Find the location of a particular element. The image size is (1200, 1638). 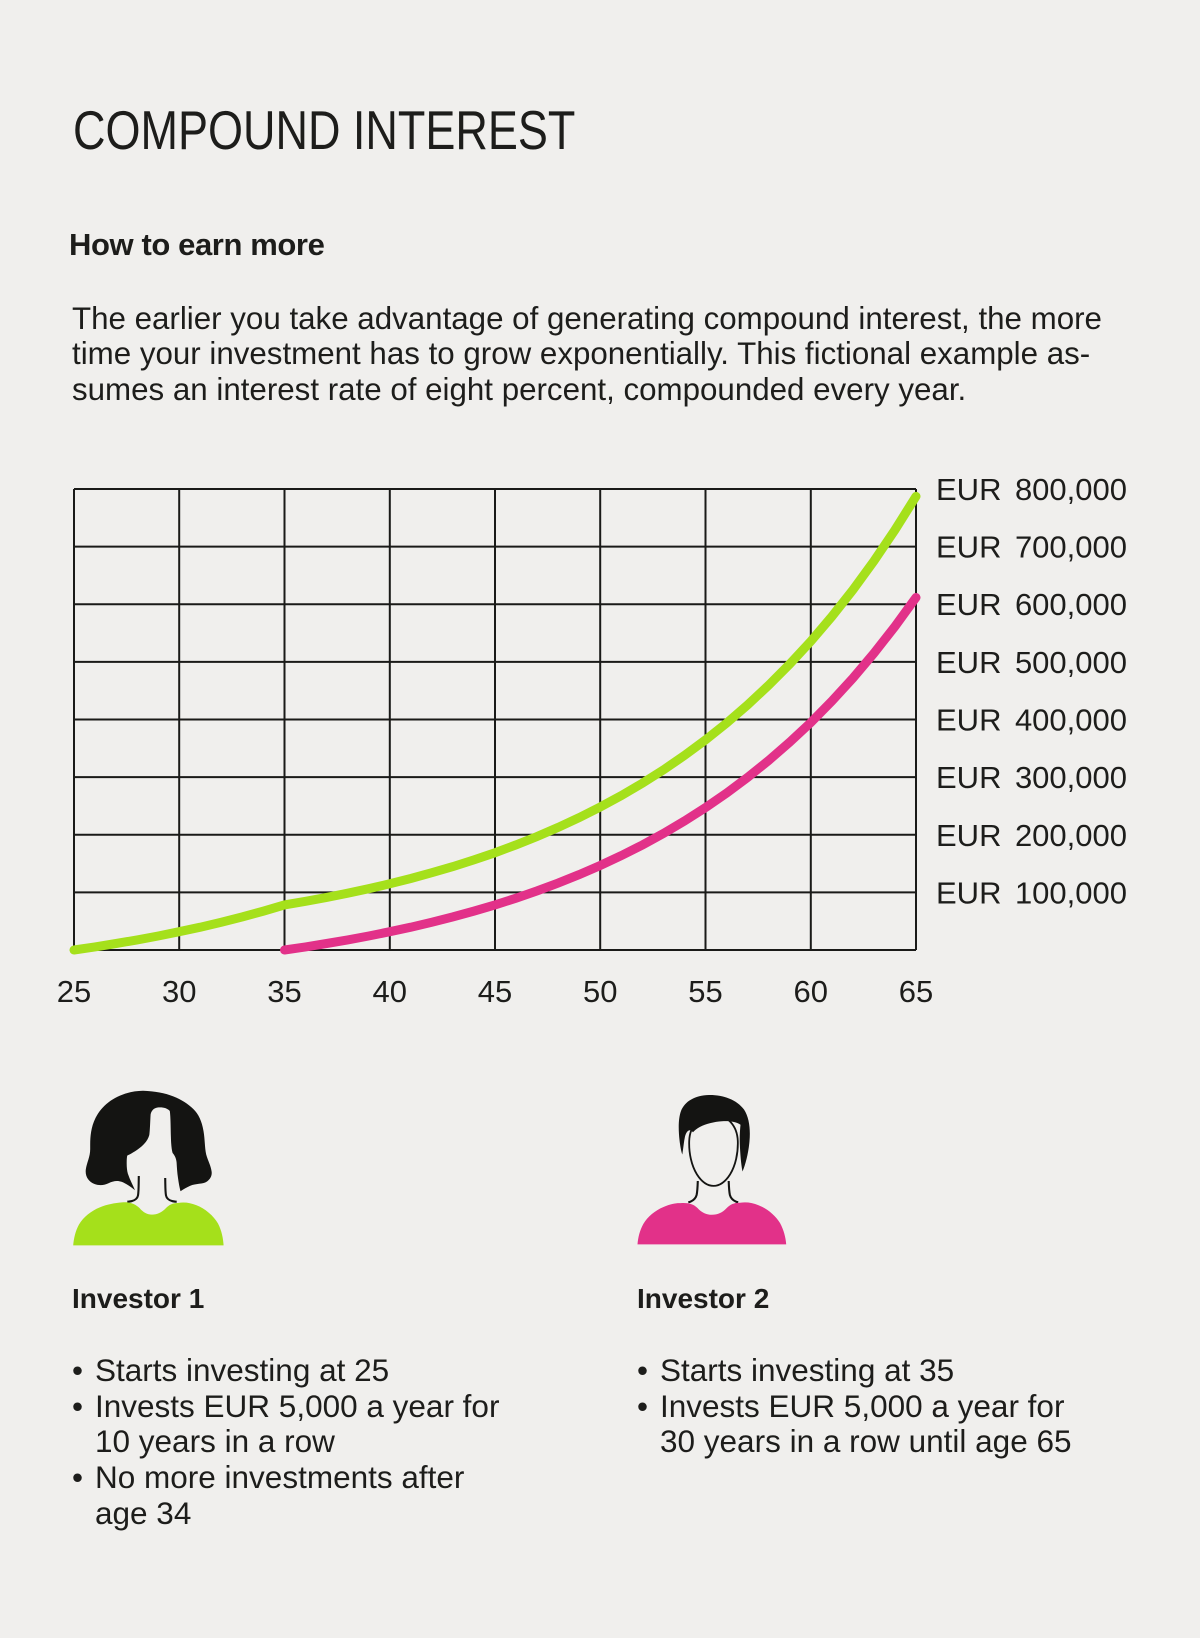

svg-text: 40 is located at coordinates (390, 991).